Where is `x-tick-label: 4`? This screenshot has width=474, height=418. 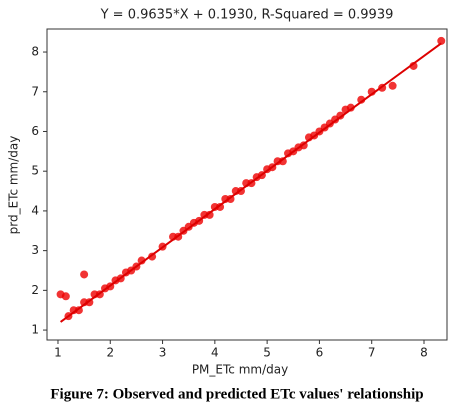
x-tick-label: 4 is located at coordinates (215, 353).